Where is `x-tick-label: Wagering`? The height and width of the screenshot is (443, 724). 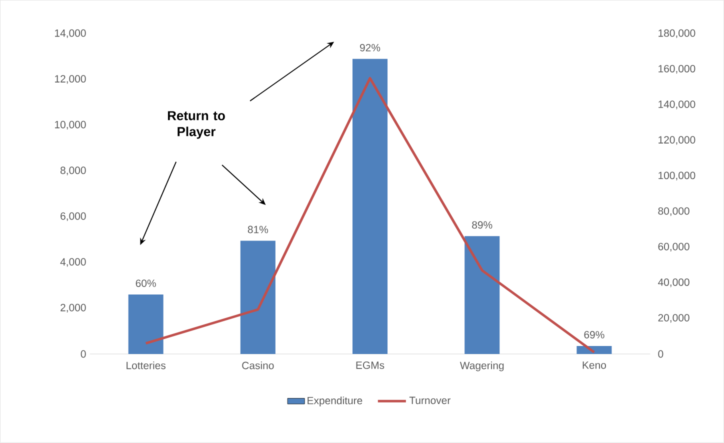 x-tick-label: Wagering is located at coordinates (482, 367).